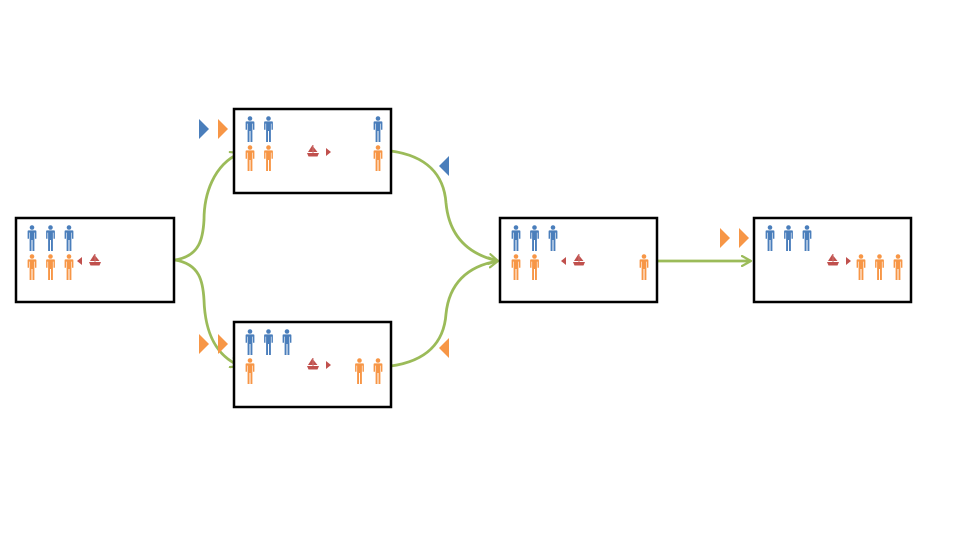  Describe the element at coordinates (312, 151) in the screenshot. I see `state-upper` at that location.